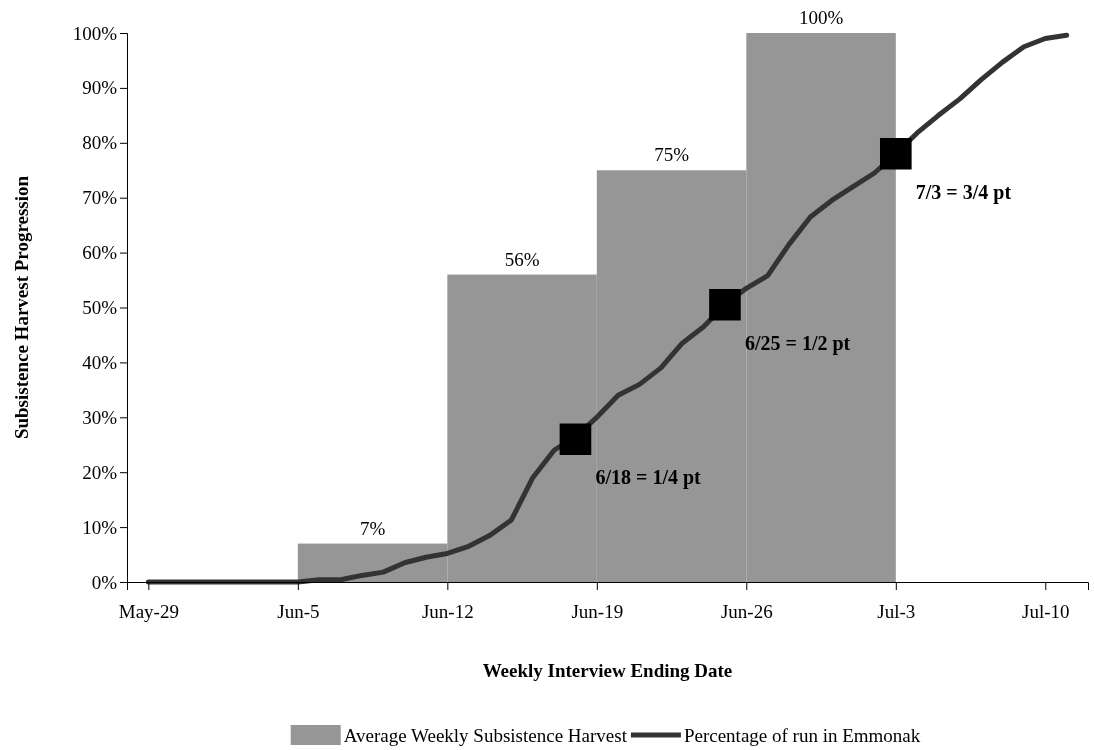  I want to click on y-tick-label: 0%, so click(104, 582).